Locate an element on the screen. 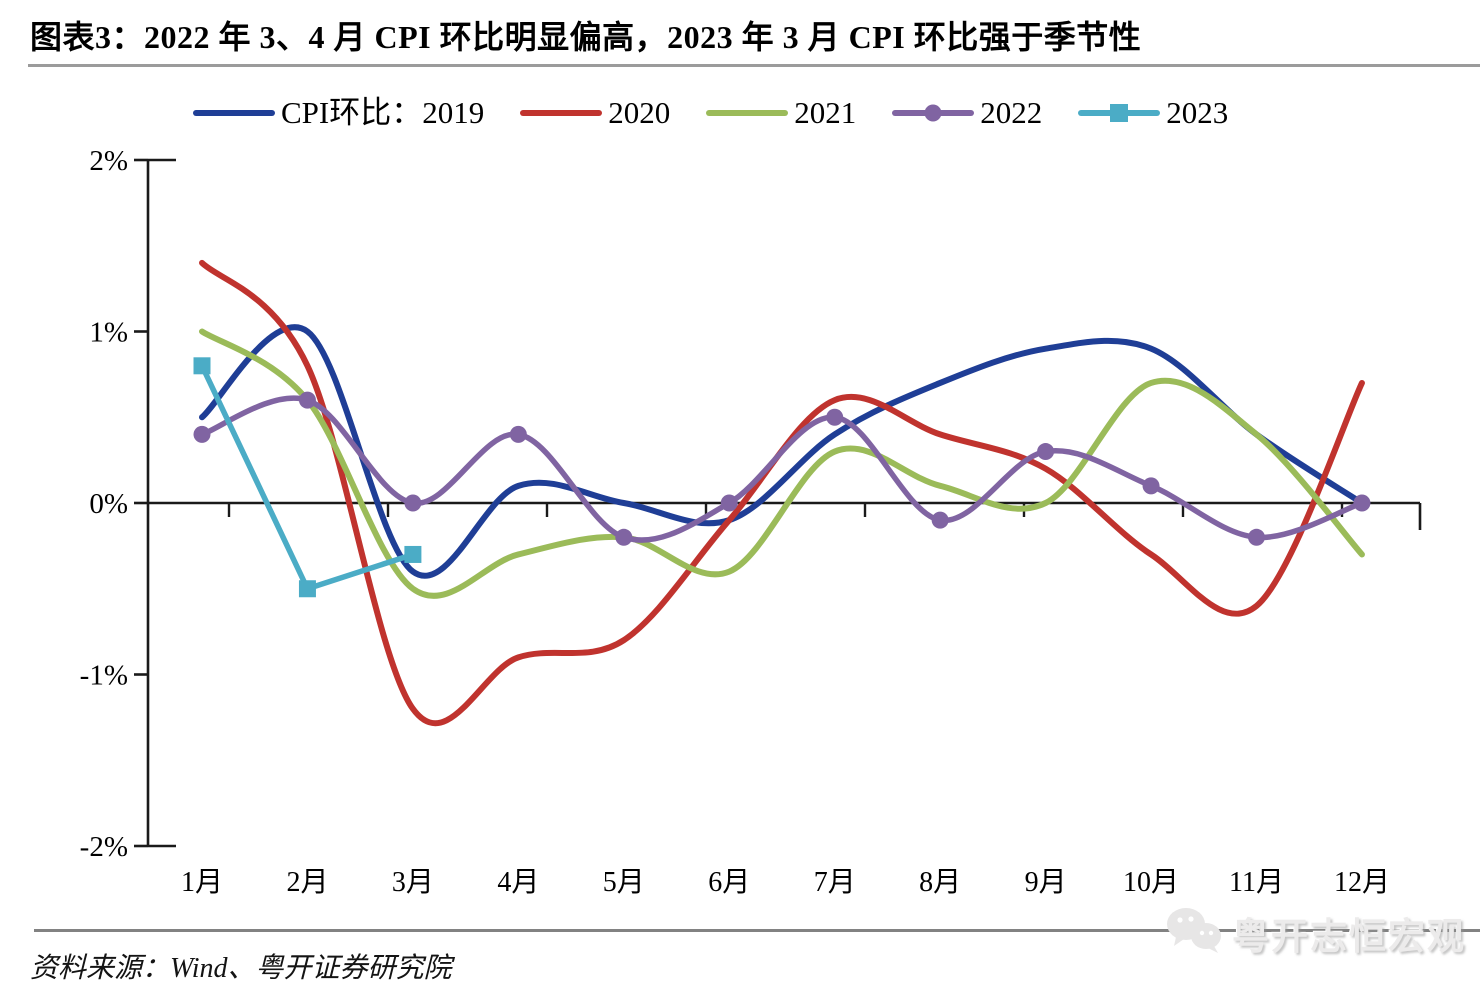  legend-swatch-CPI环比：2019 is located at coordinates (234, 113).